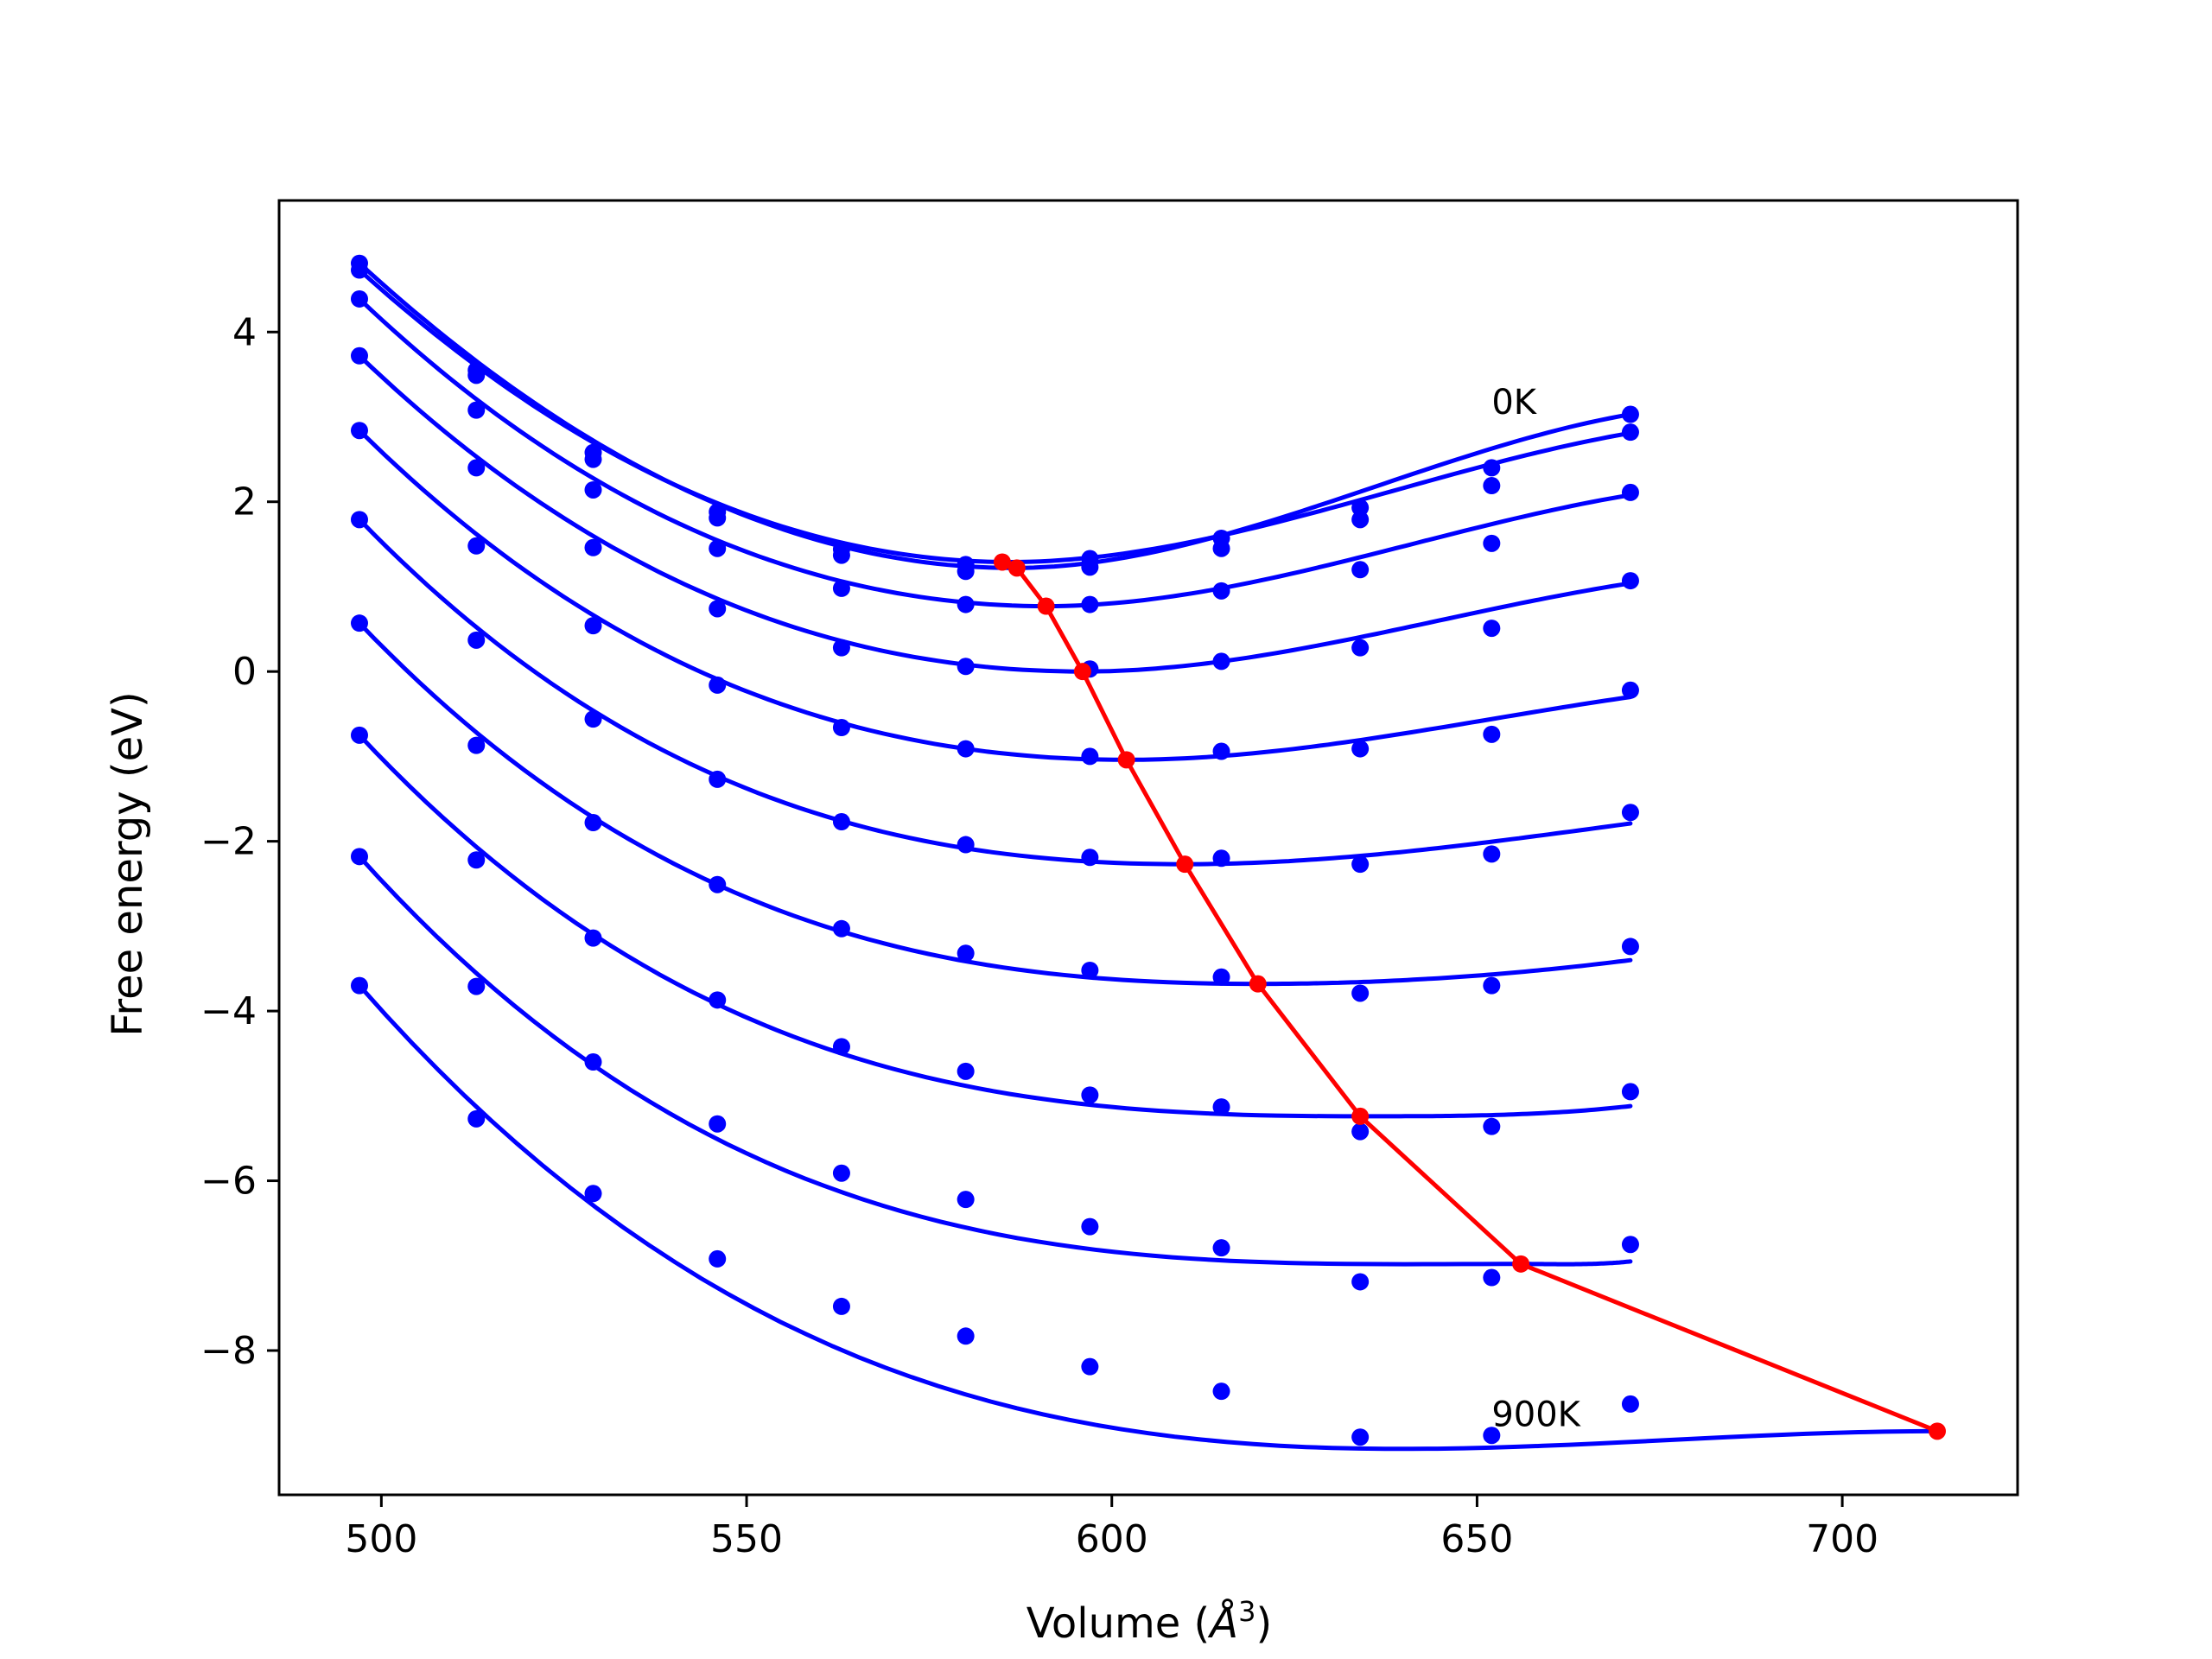 This screenshot has height=1659, width=2212. Describe the element at coordinates (381, 1539) in the screenshot. I see `x-tick-label-0: 500` at that location.